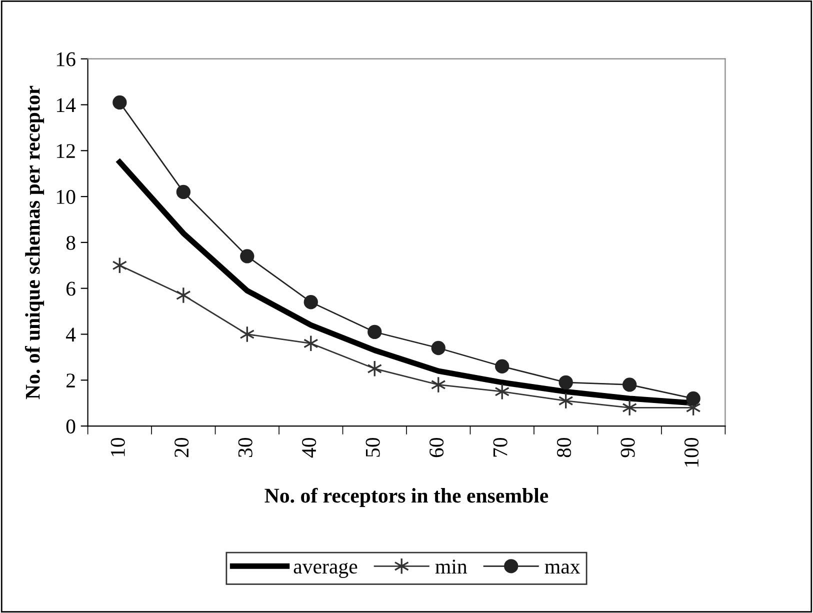 The height and width of the screenshot is (613, 813). Describe the element at coordinates (71, 335) in the screenshot. I see `y-tick-label: 4` at that location.